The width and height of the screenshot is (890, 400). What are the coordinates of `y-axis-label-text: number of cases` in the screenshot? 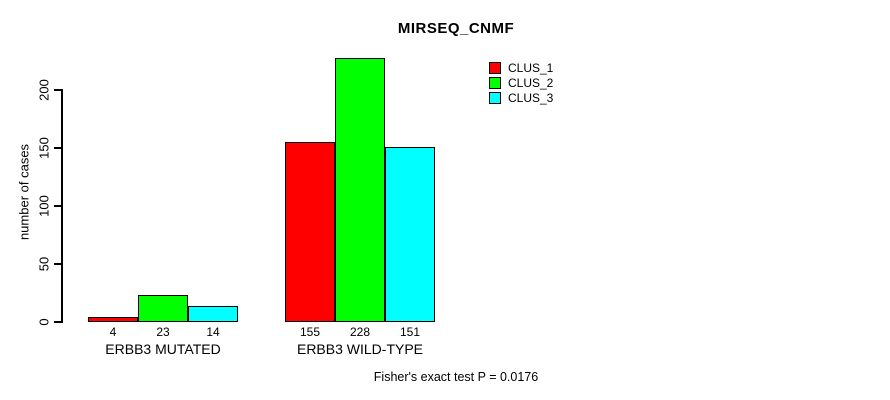 It's located at (24, 192).